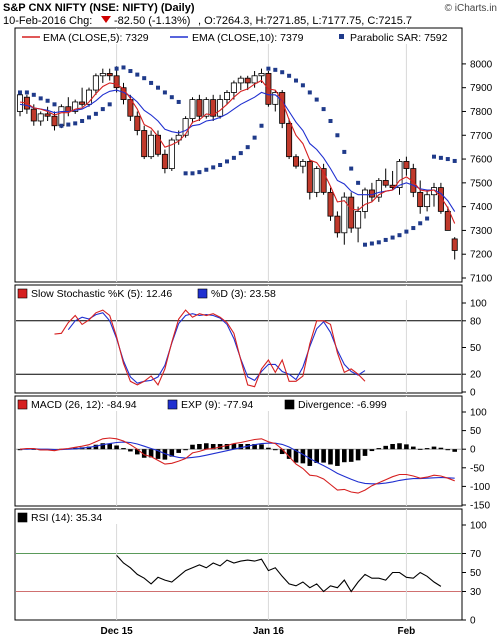 The image size is (500, 640). I want to click on stoch-ytick-label: 0, so click(473, 393).